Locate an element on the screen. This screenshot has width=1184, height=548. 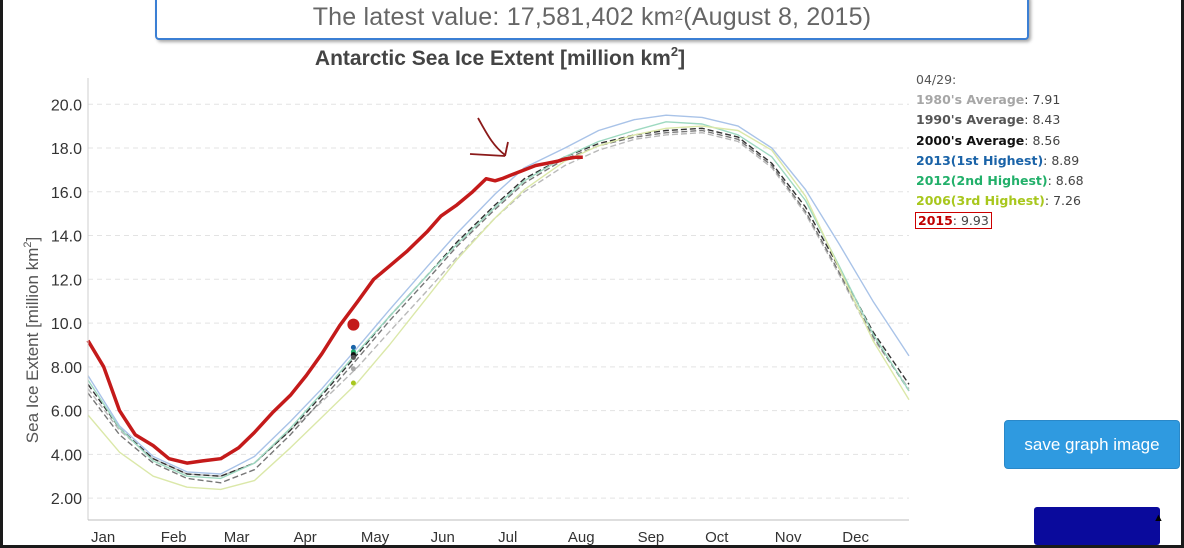
legend-item-name: 2013(1st Highest) is located at coordinates (980, 160).